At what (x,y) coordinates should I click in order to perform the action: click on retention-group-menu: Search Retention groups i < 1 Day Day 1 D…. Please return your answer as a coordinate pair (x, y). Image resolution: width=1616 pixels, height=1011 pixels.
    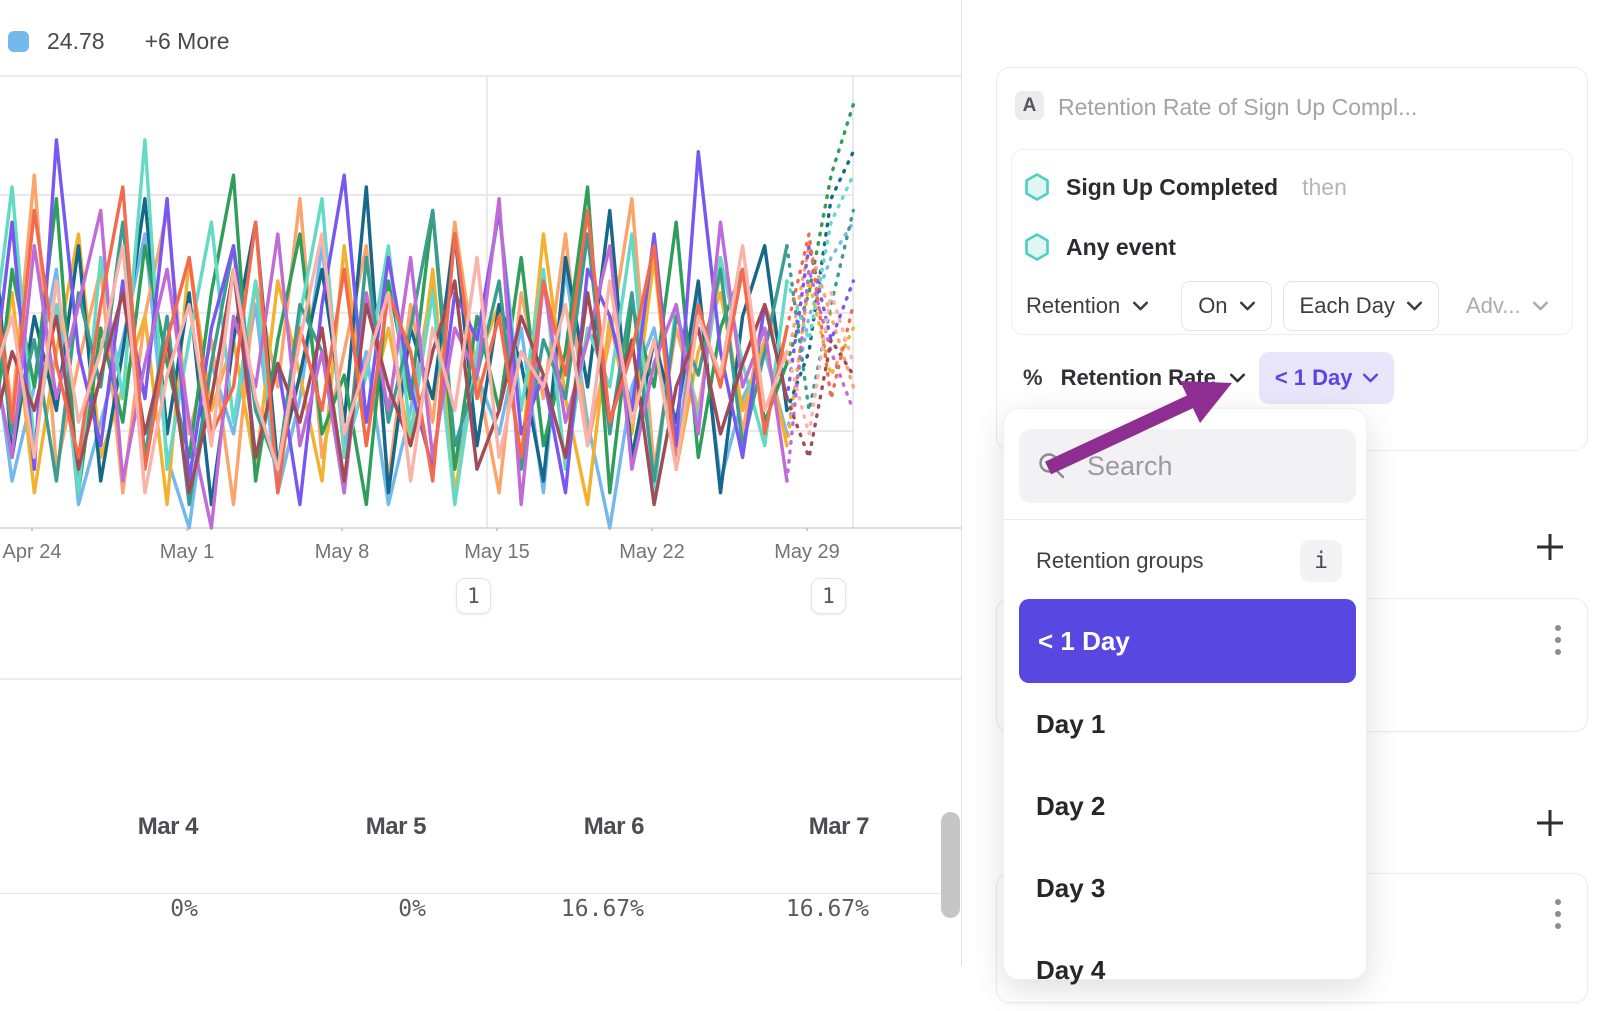
    Looking at the image, I should click on (1185, 696).